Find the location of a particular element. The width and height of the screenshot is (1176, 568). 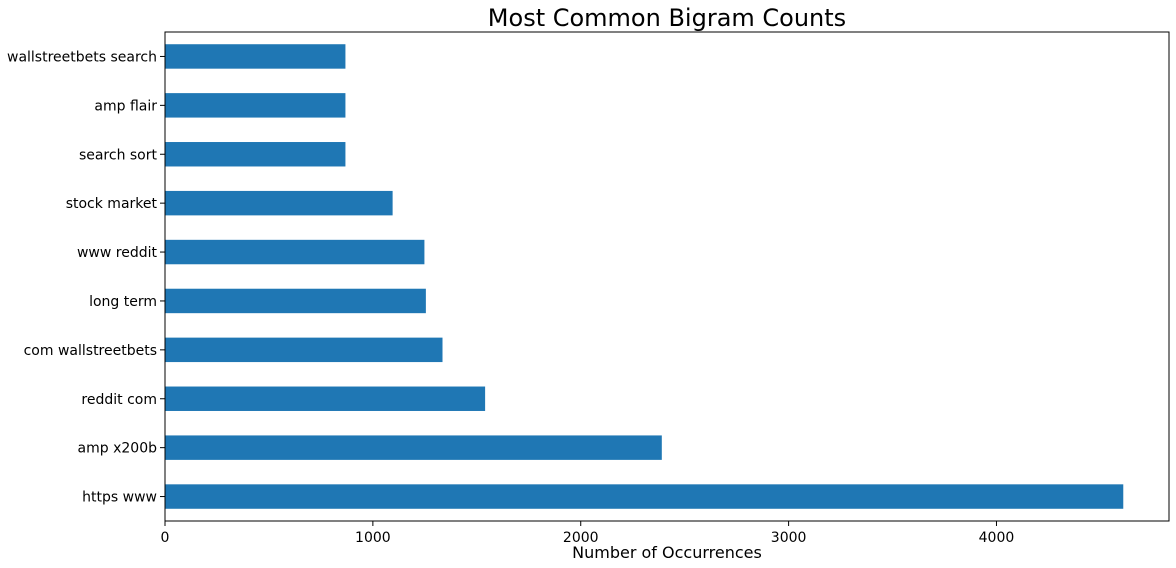

chart-title: Most Common Bigram Counts is located at coordinates (667, 18).